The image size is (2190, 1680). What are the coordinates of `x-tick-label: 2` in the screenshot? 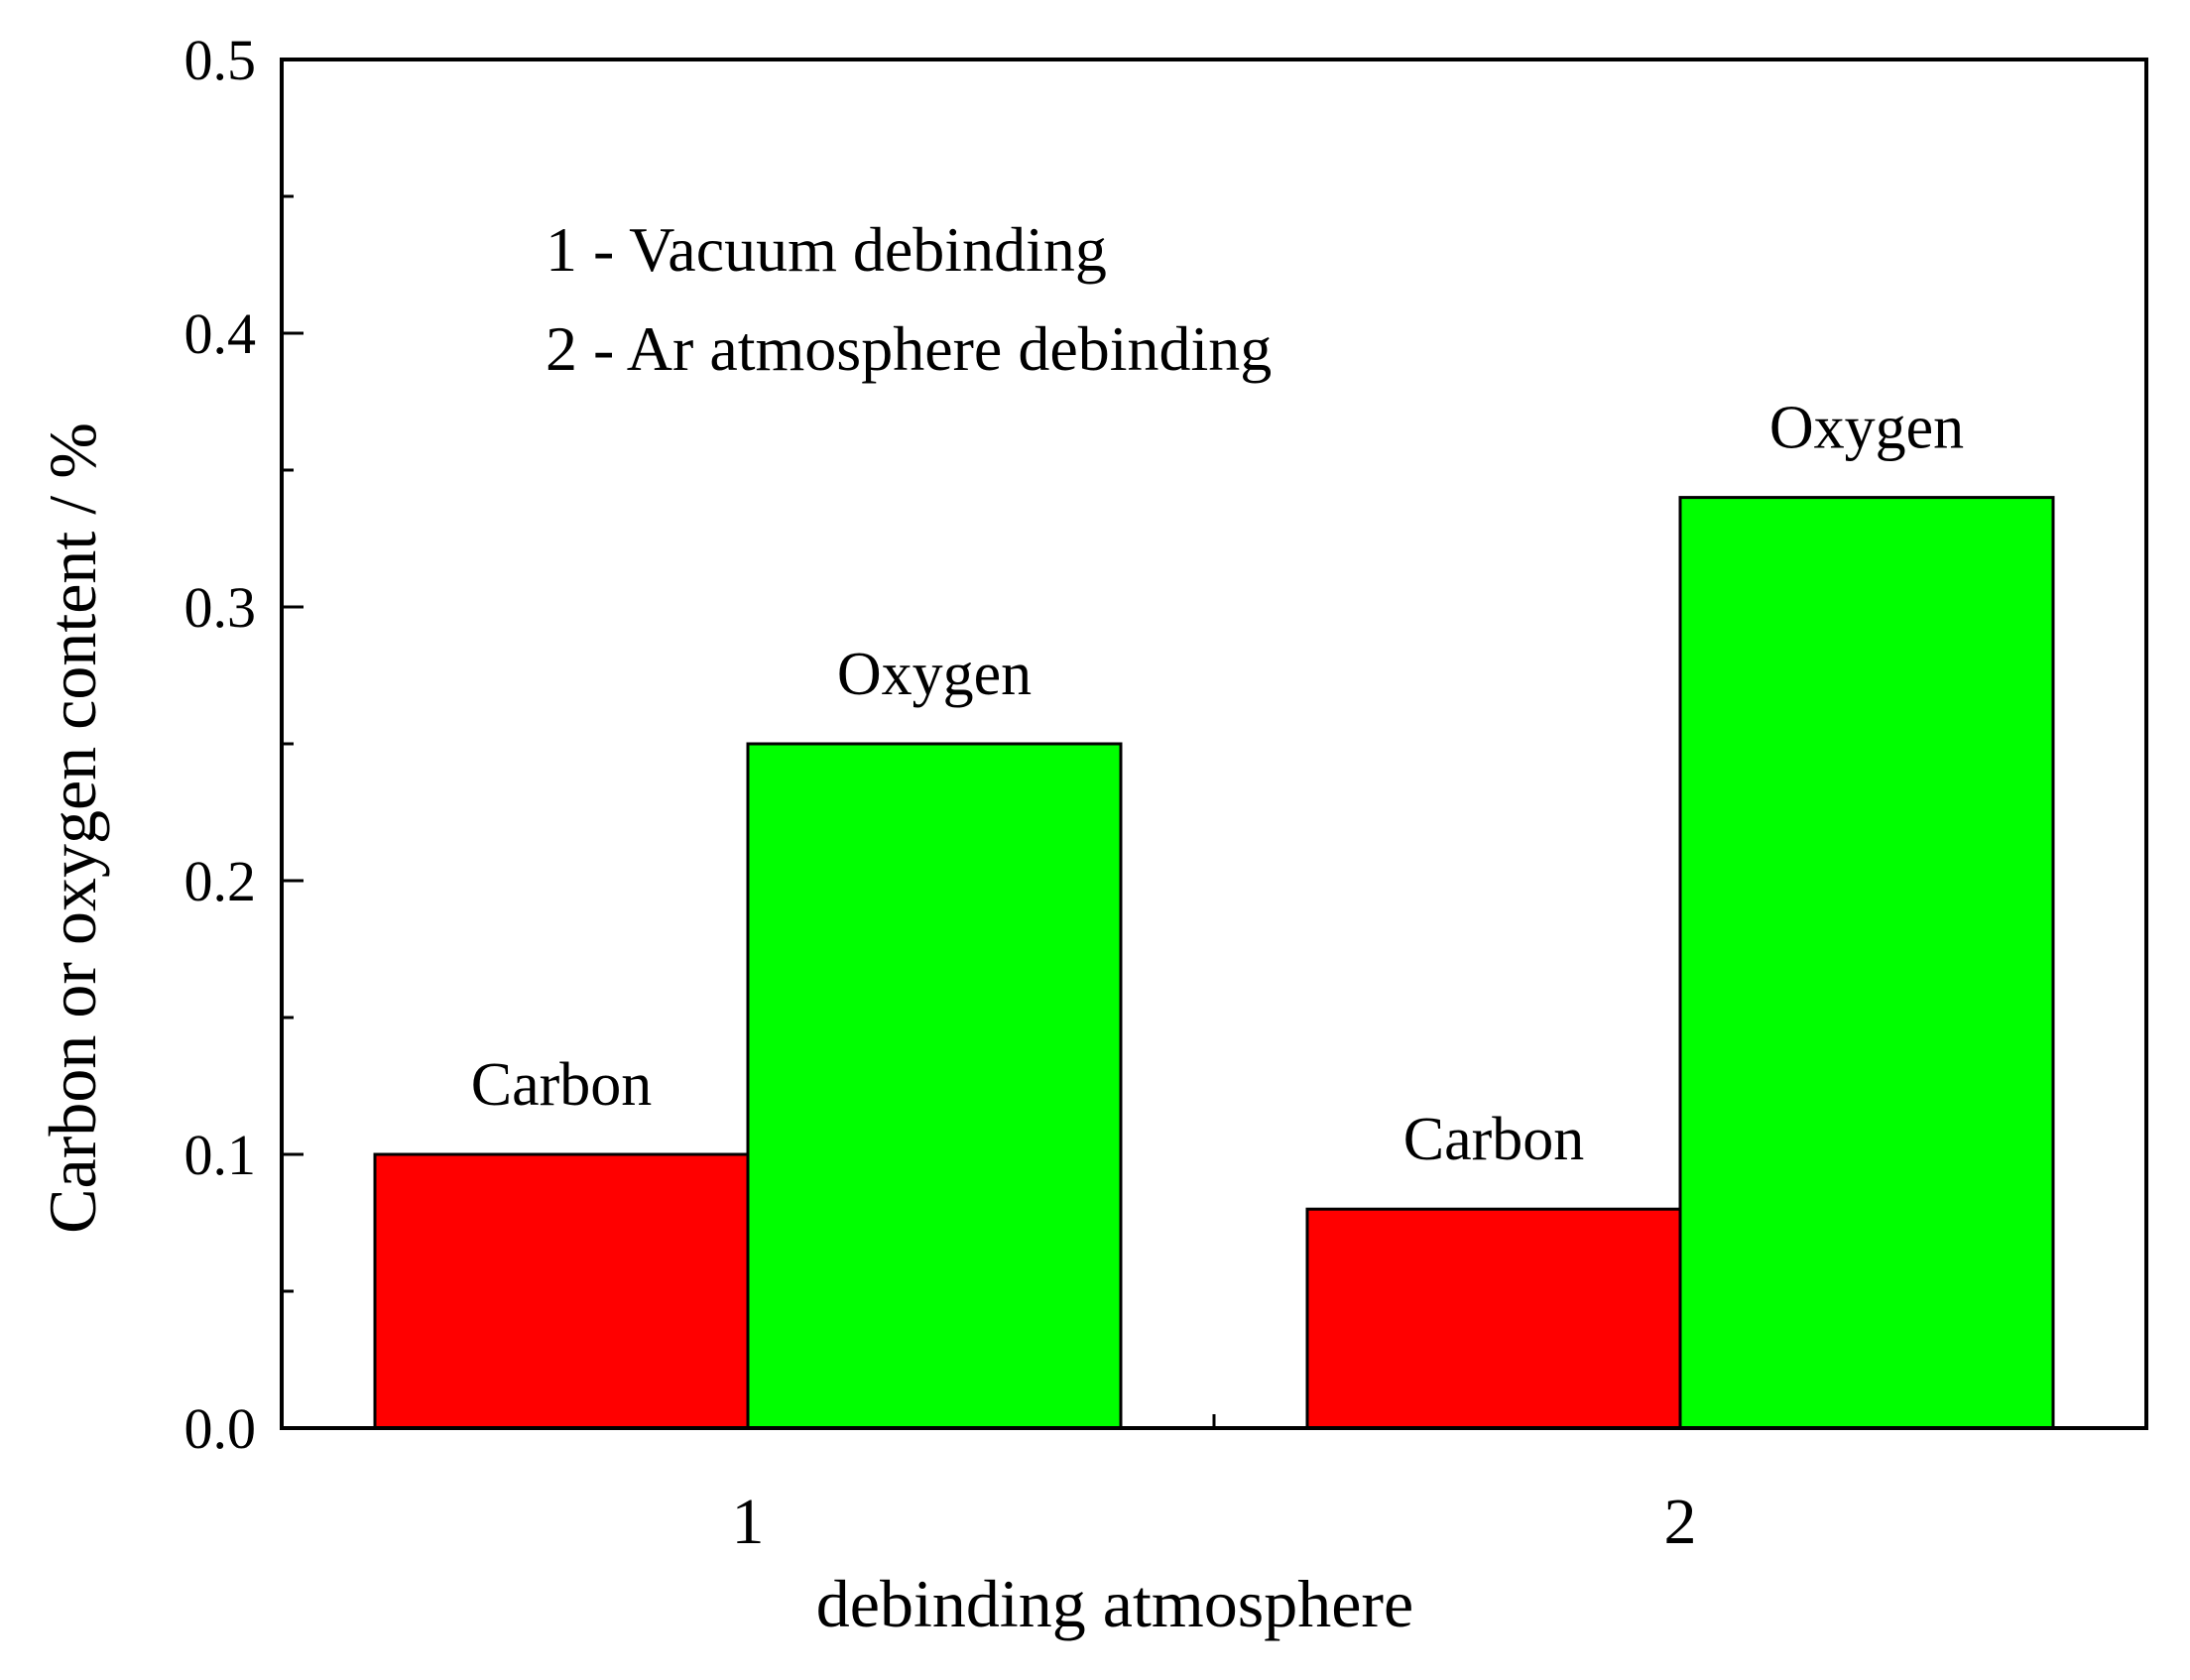 It's located at (1681, 1522).